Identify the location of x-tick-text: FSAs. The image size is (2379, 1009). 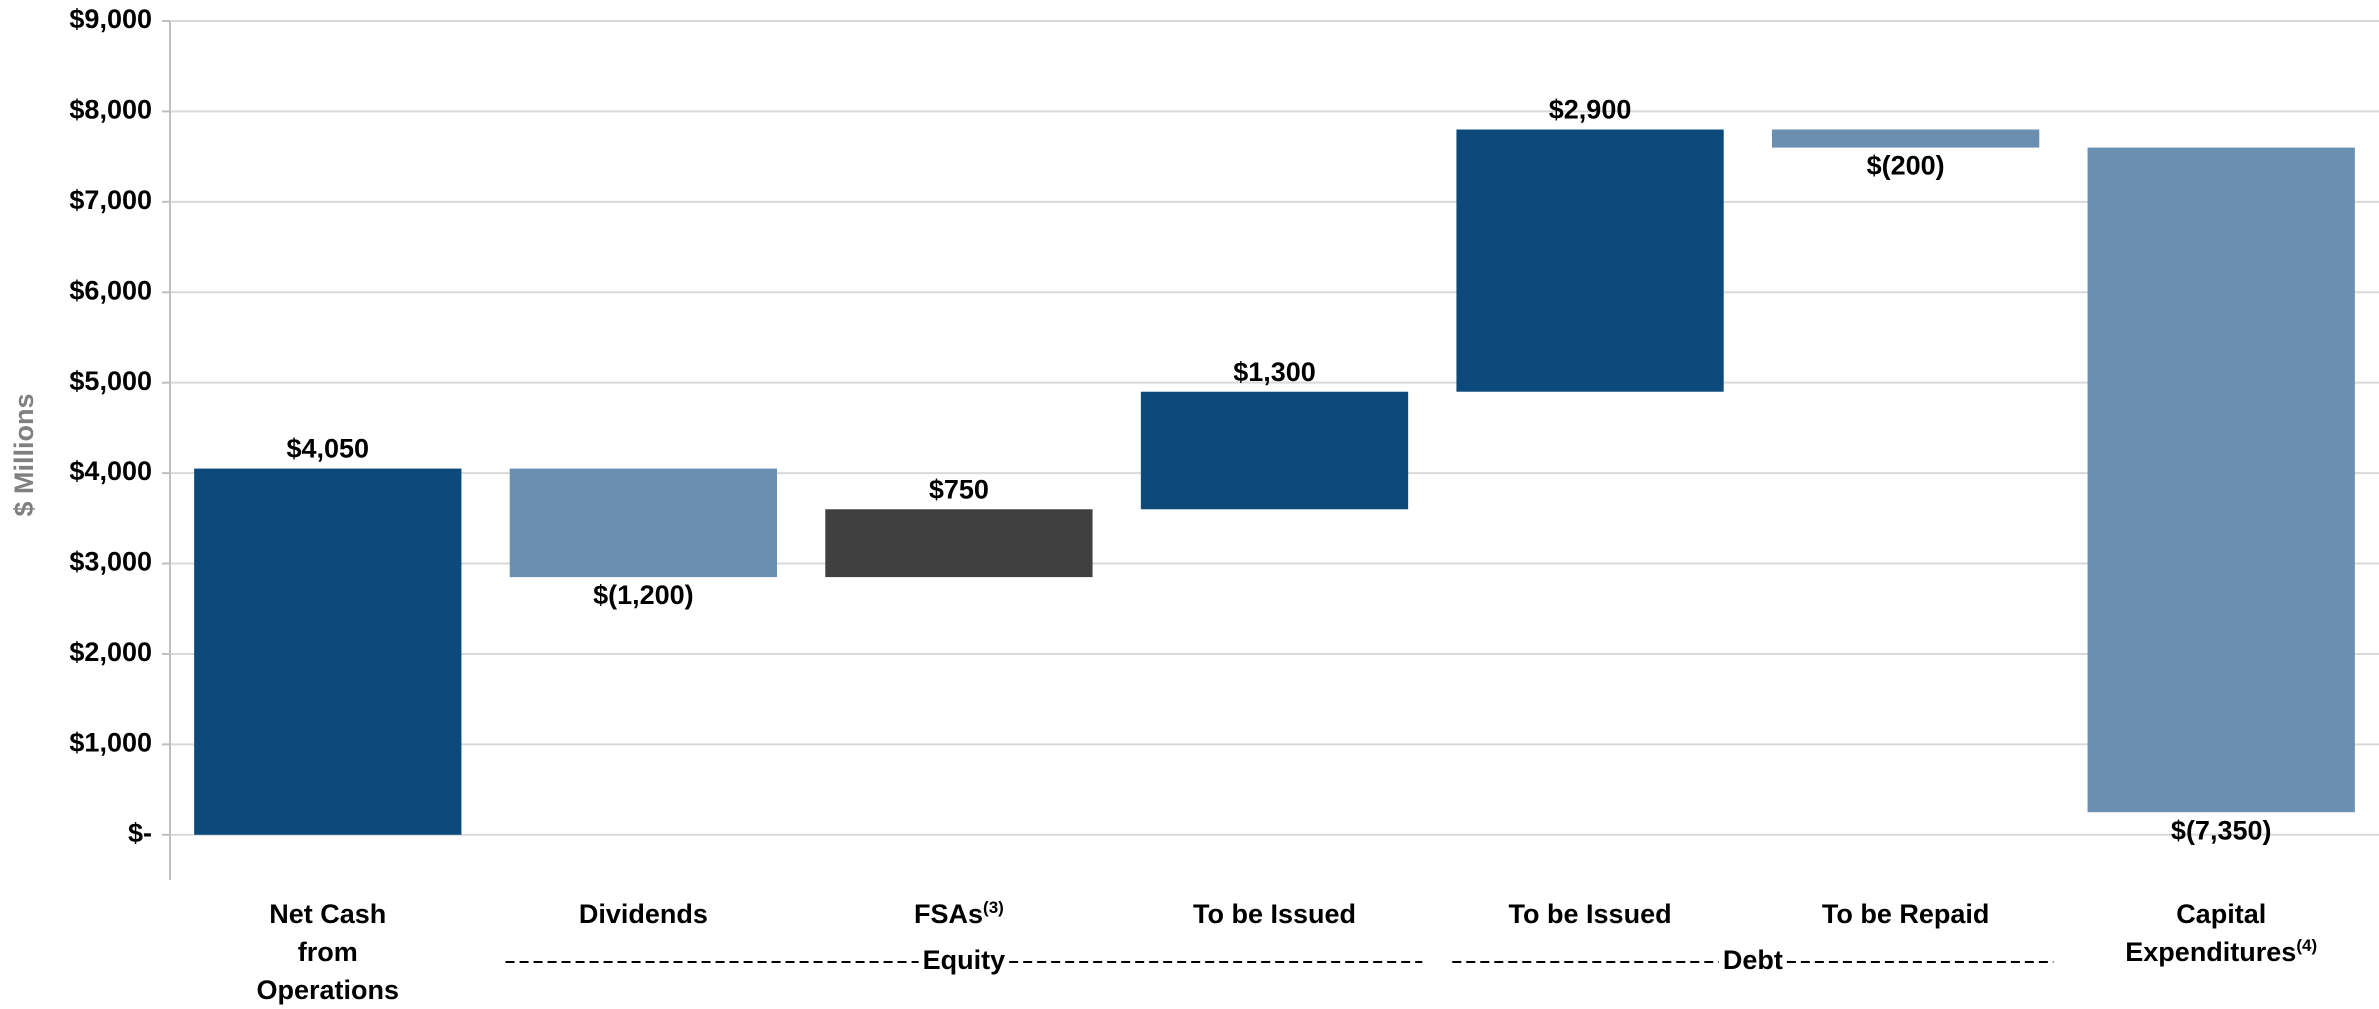
(949, 914).